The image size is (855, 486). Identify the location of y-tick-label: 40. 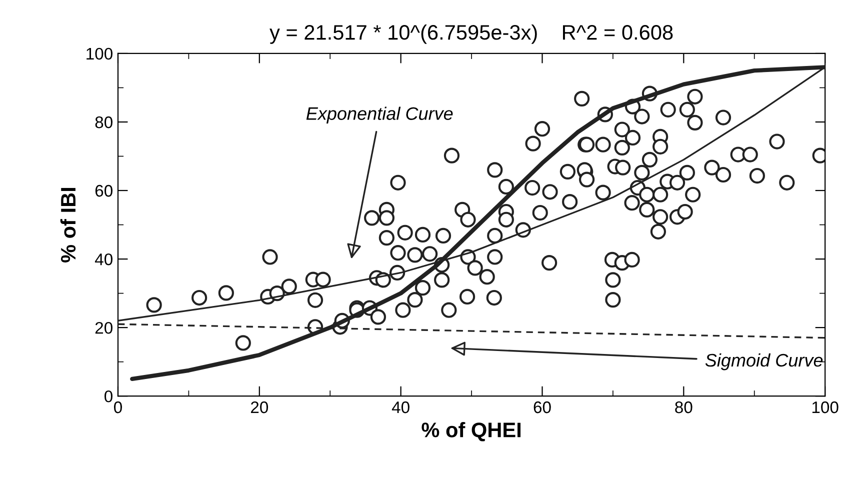
(103, 259).